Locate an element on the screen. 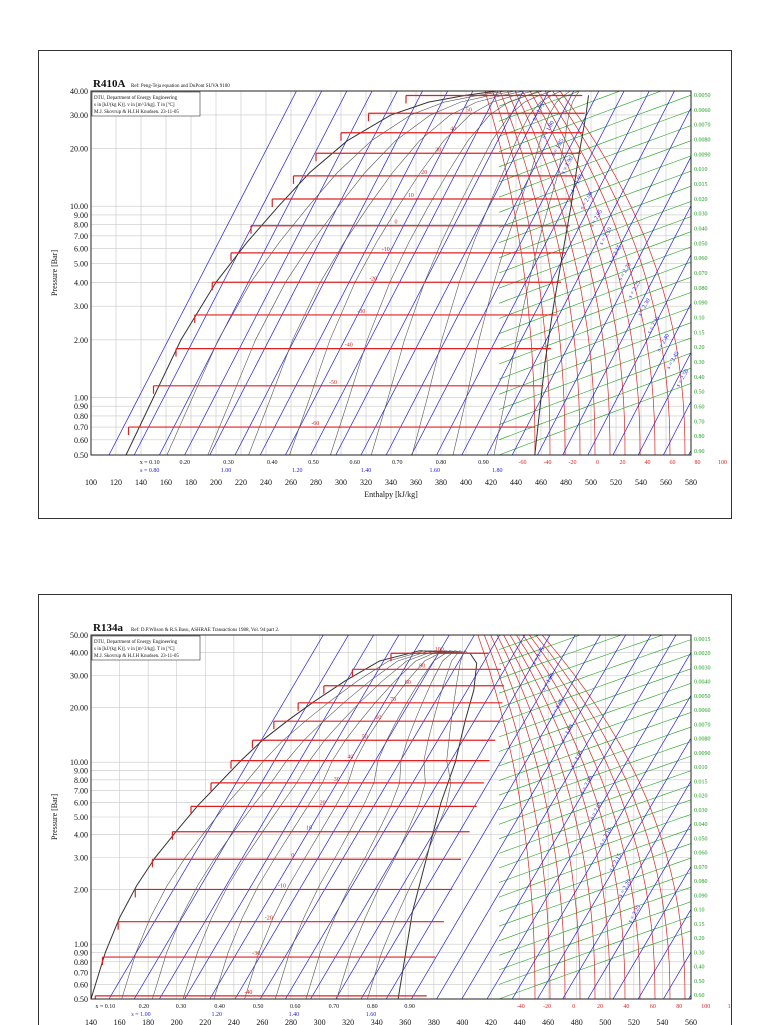 Image resolution: width=768 pixels, height=1025 pixels. y-tick-label: 5.00 is located at coordinates (81, 817).